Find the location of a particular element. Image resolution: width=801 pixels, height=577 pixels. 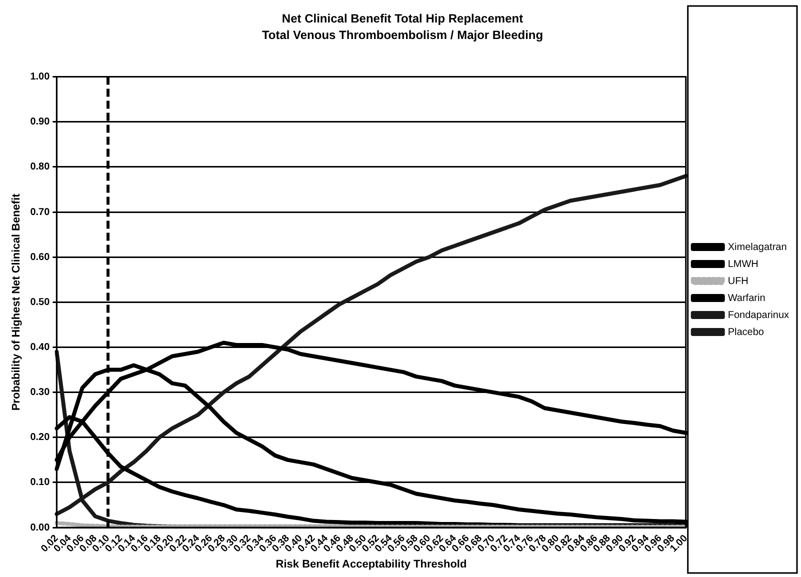

y-tick-label: 0.90 is located at coordinates (40, 122).